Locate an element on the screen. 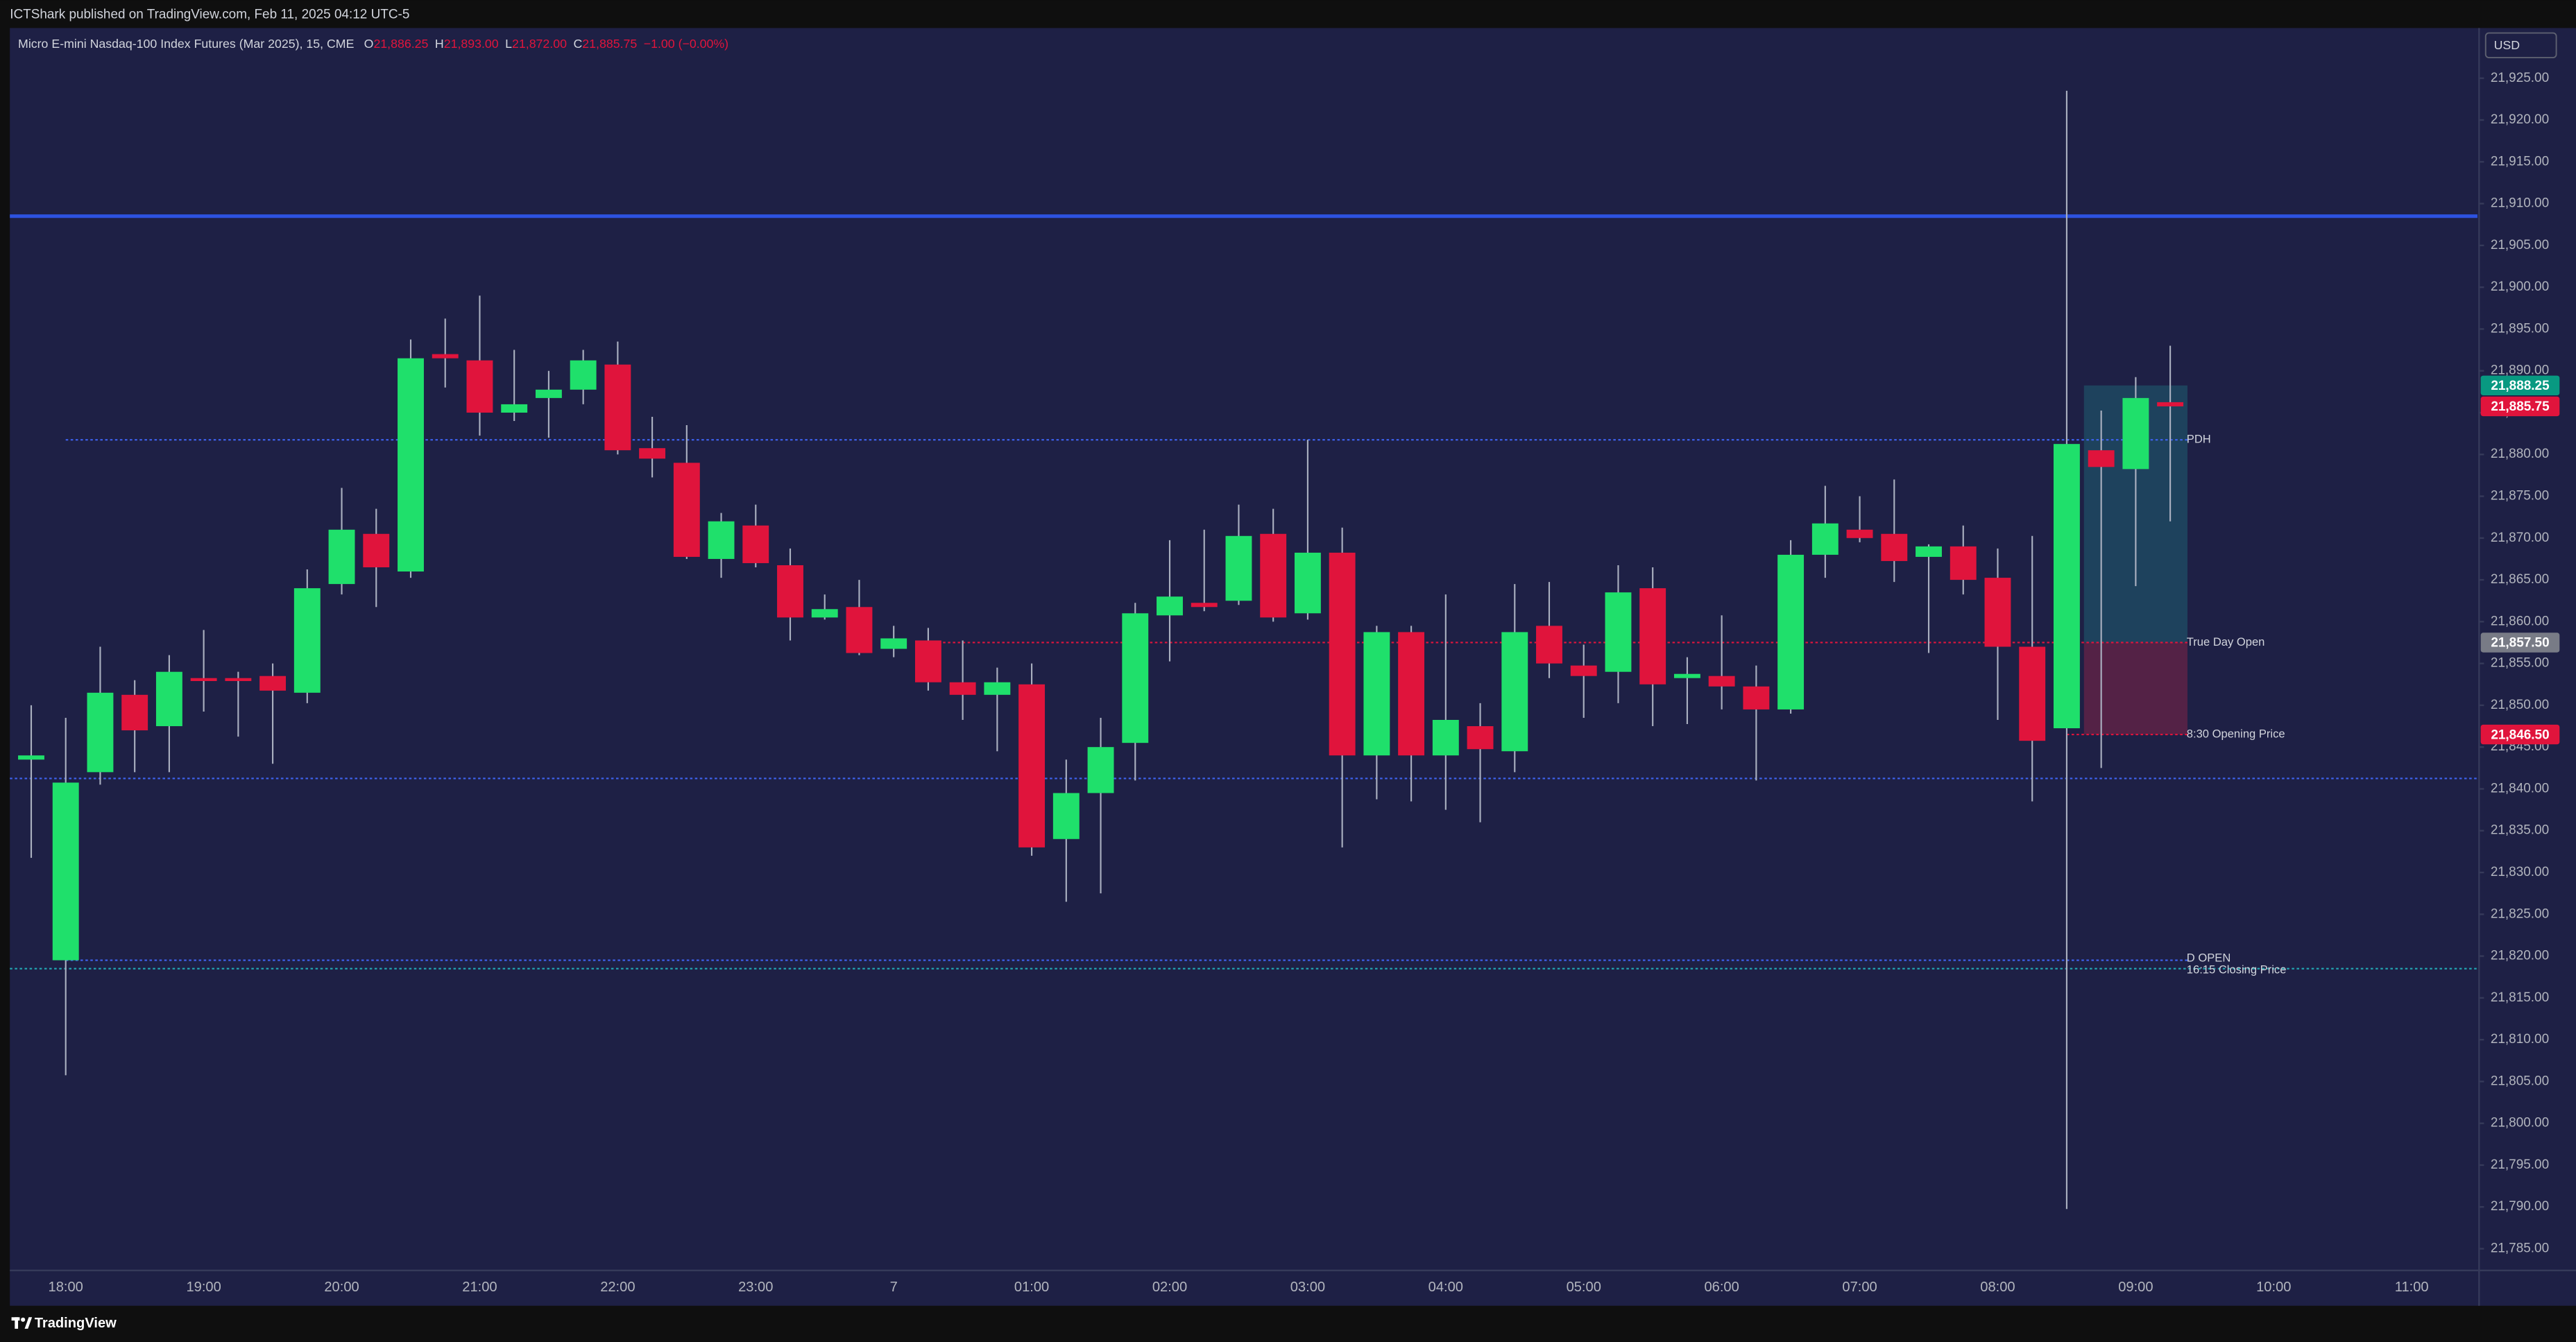  y-tick-label: 21,790.00 is located at coordinates (2520, 1206).